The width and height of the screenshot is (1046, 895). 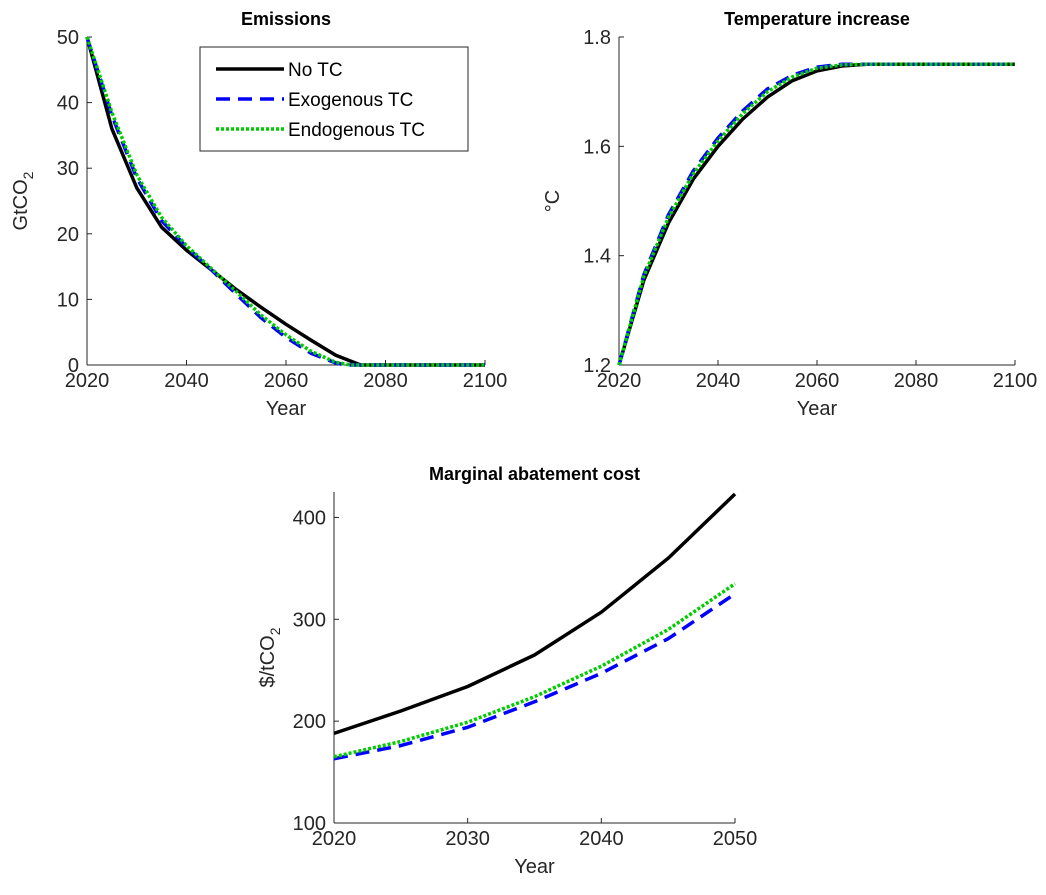 What do you see at coordinates (68, 104) in the screenshot?
I see `y-tick-label: 40` at bounding box center [68, 104].